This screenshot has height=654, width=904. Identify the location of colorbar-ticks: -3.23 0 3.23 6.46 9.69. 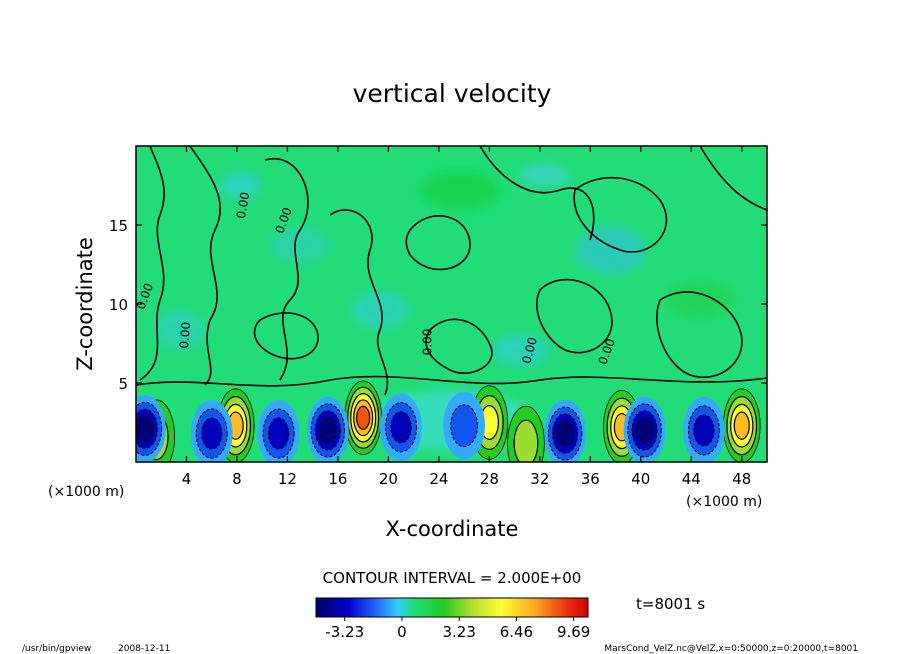
(457, 629).